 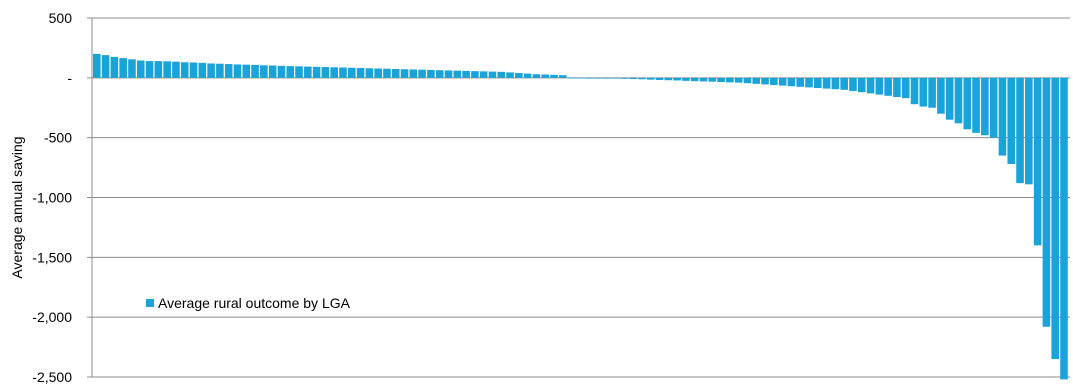 I want to click on legend-swatch, so click(x=150, y=303).